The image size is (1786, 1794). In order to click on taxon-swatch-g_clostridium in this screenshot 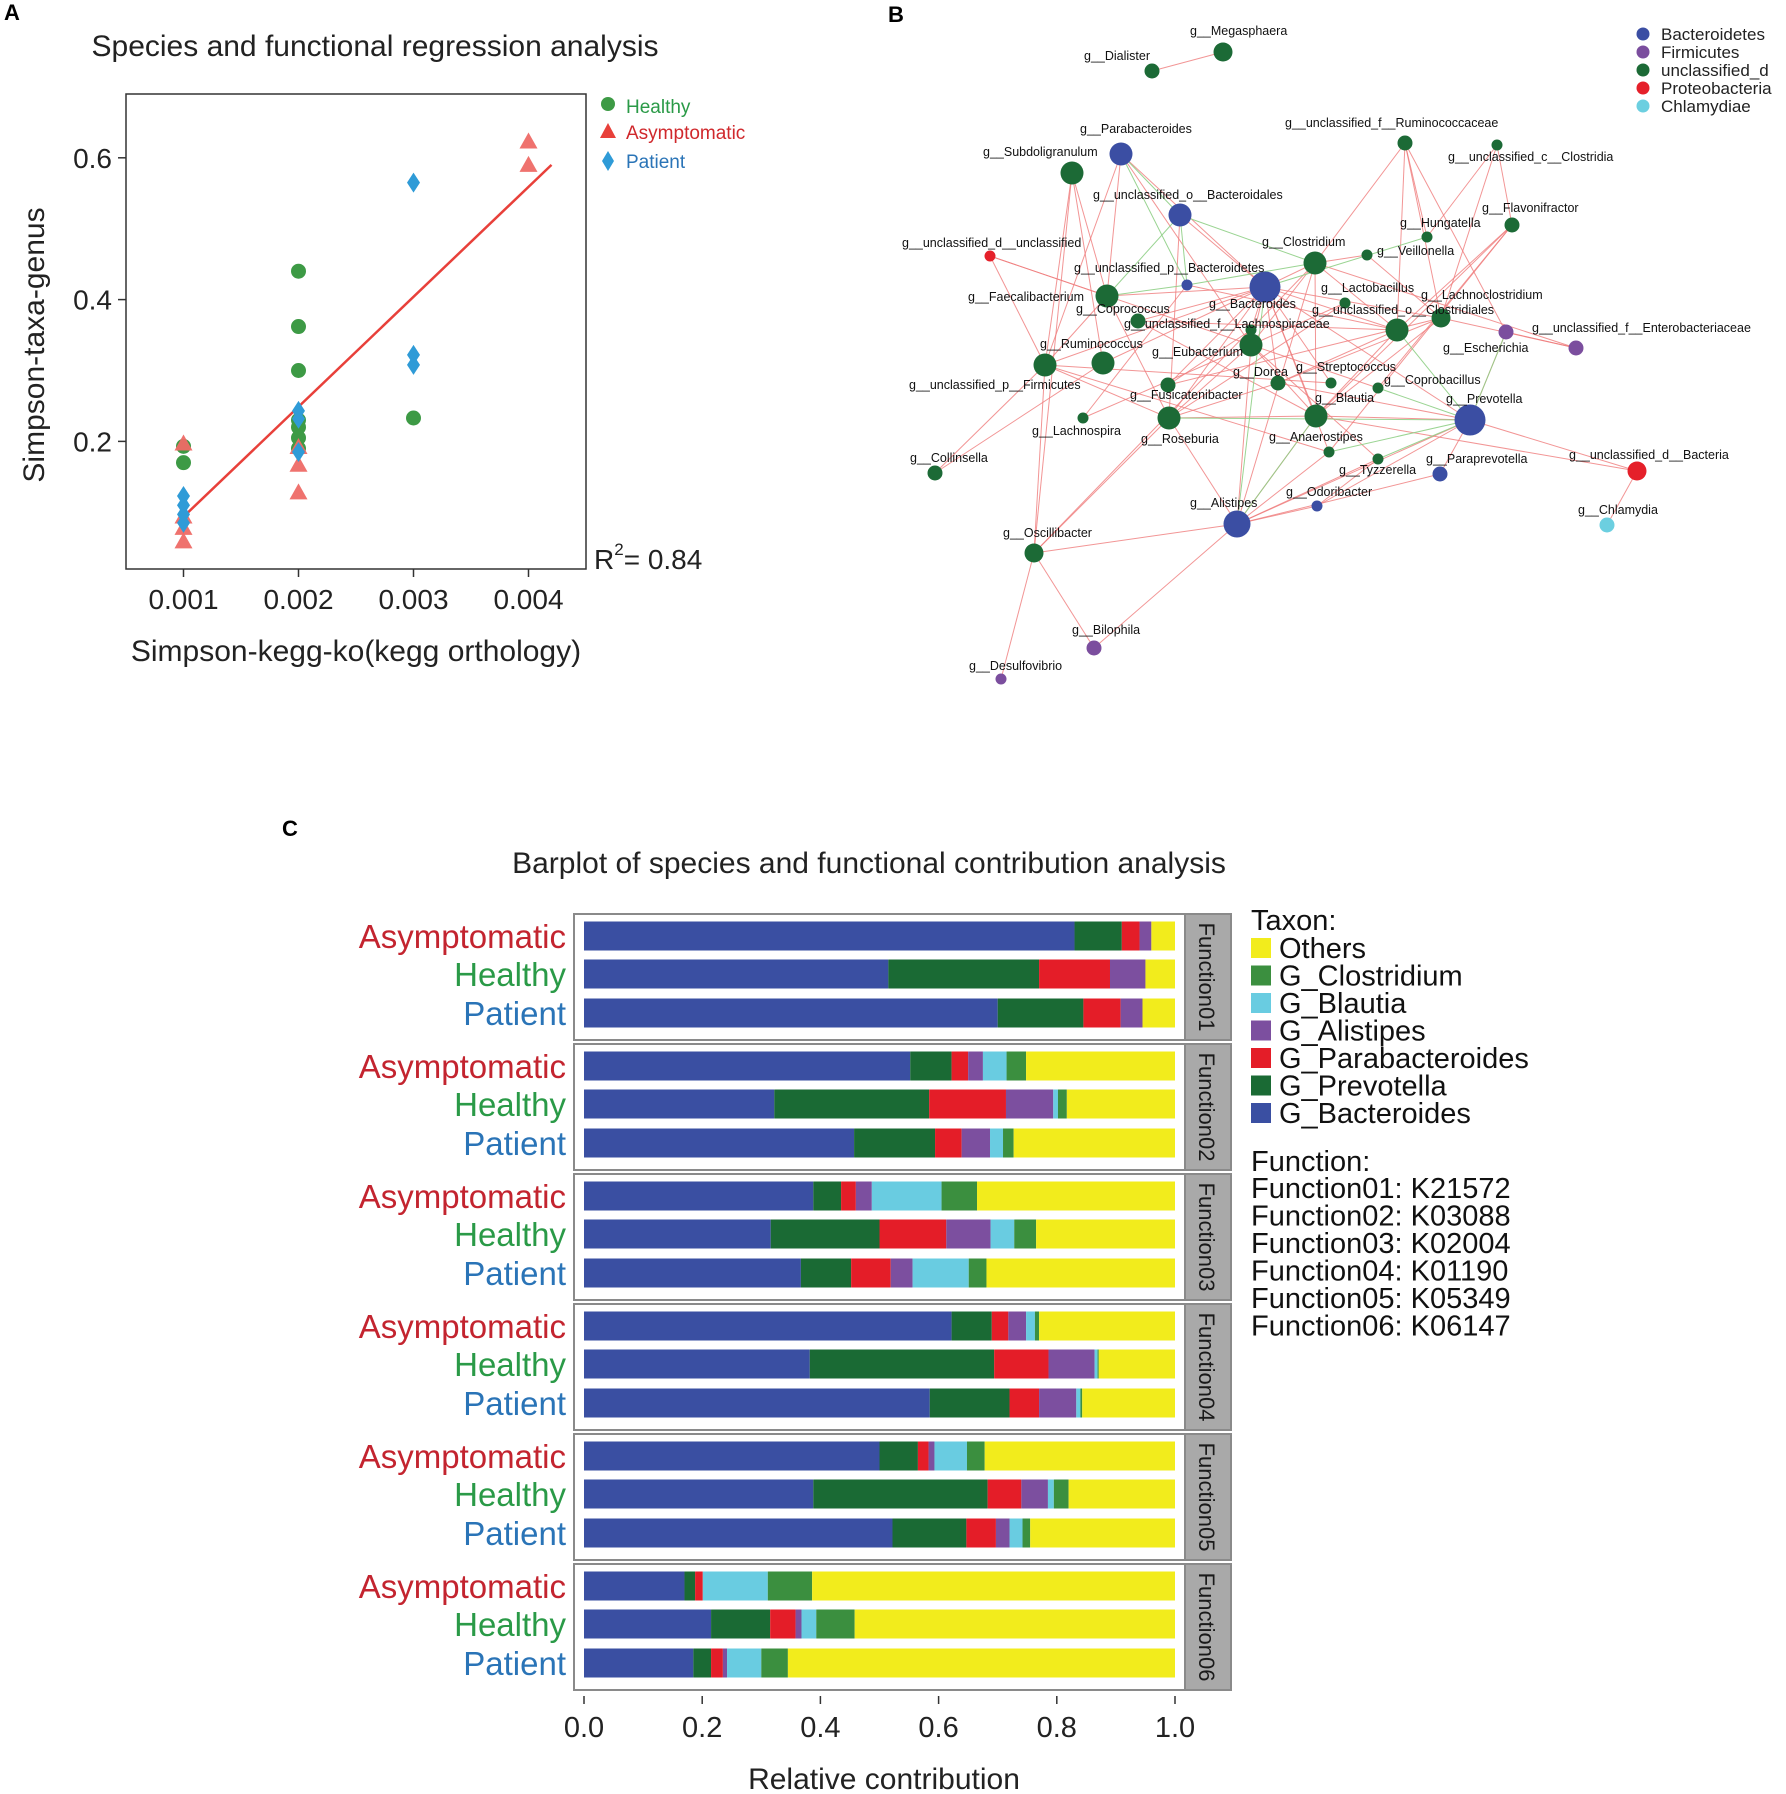, I will do `click(1261, 975)`.